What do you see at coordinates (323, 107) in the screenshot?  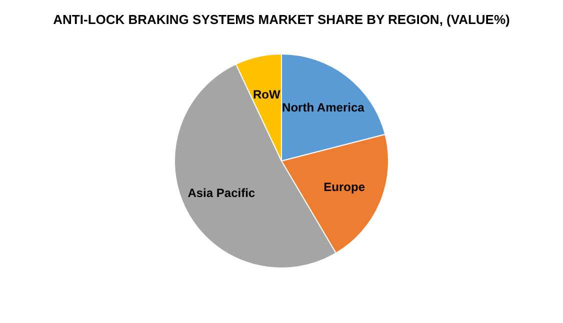 I see `slice-label: North America` at bounding box center [323, 107].